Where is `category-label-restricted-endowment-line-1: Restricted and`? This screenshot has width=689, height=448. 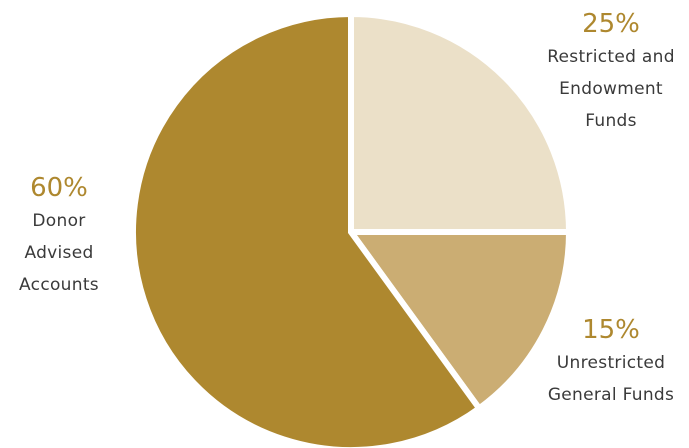 category-label-restricted-endowment-line-1: Restricted and is located at coordinates (611, 57).